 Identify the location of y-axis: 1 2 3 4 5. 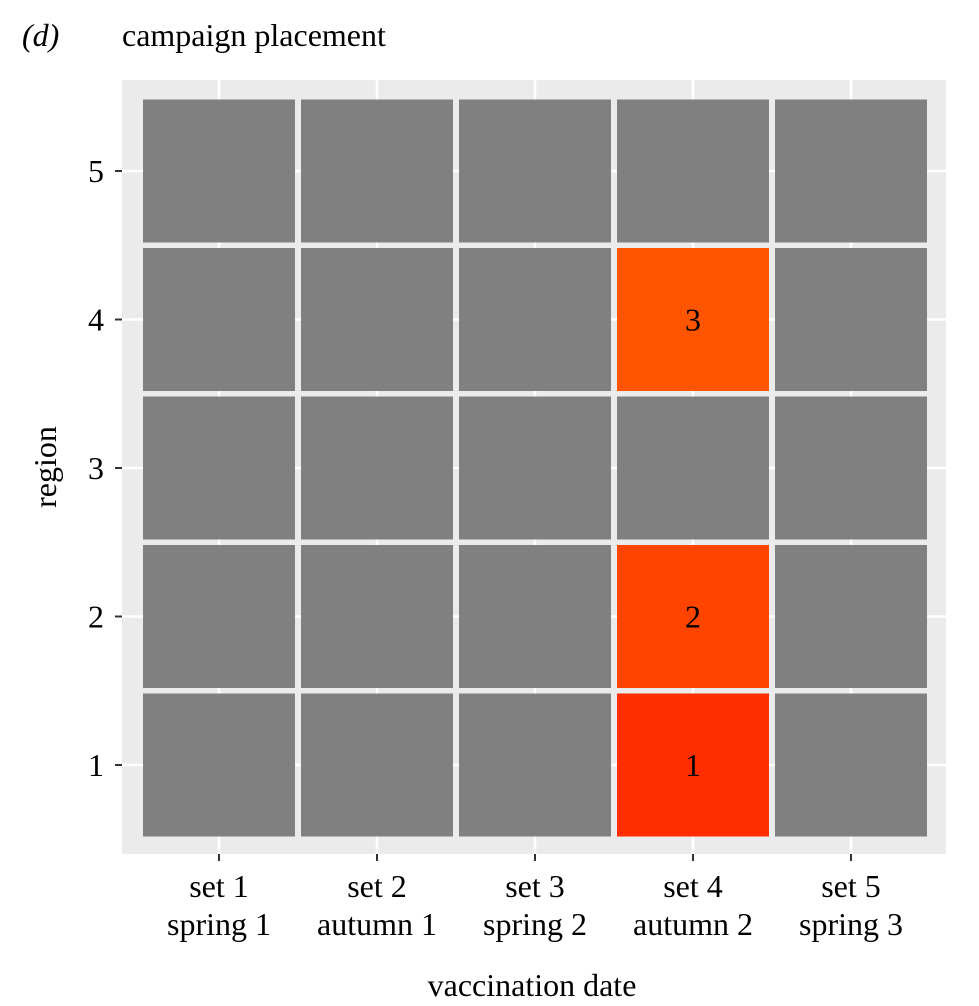
(105, 468).